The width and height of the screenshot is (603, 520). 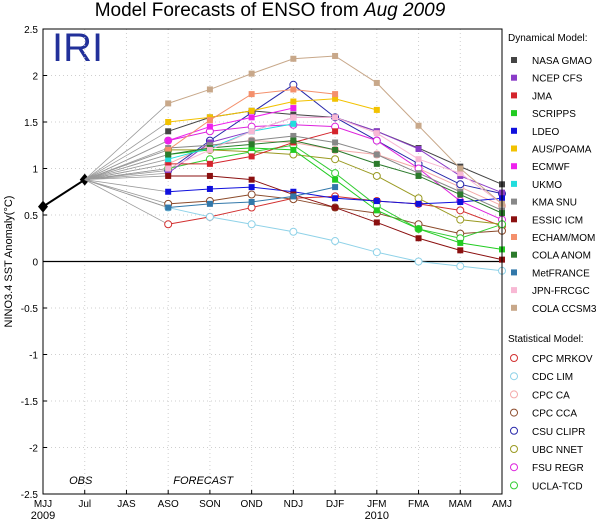 I want to click on dyn-series-5-line, so click(x=272, y=110).